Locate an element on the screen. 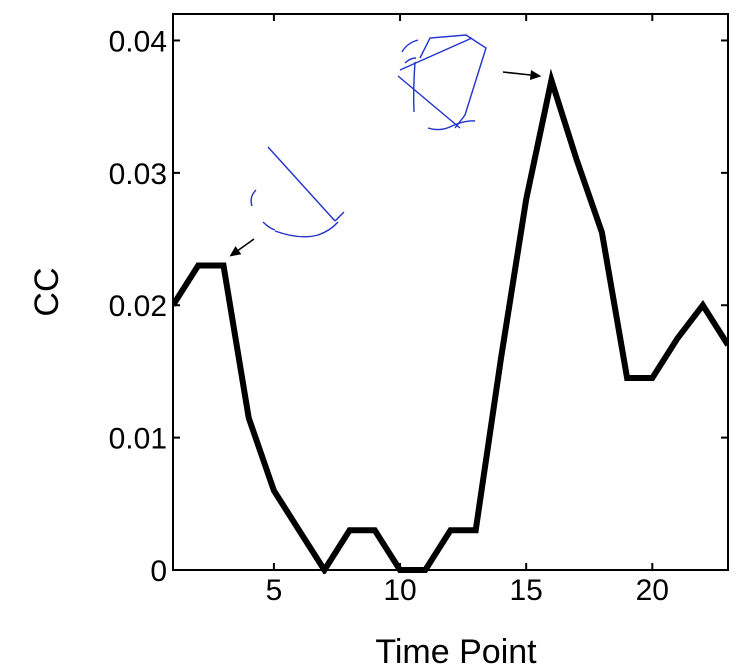 This screenshot has height=671, width=750. y-axis-label: CC is located at coordinates (47, 291).